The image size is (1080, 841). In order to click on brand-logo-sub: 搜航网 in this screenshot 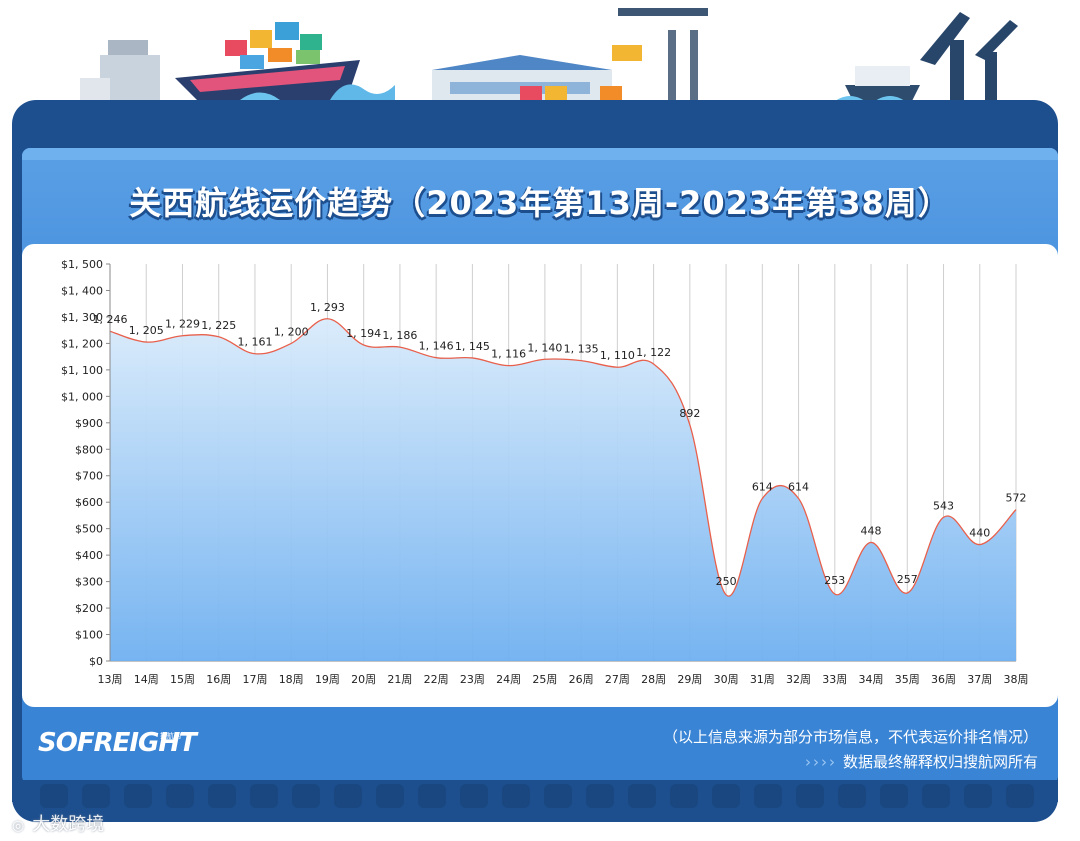, I will do `click(170, 736)`.